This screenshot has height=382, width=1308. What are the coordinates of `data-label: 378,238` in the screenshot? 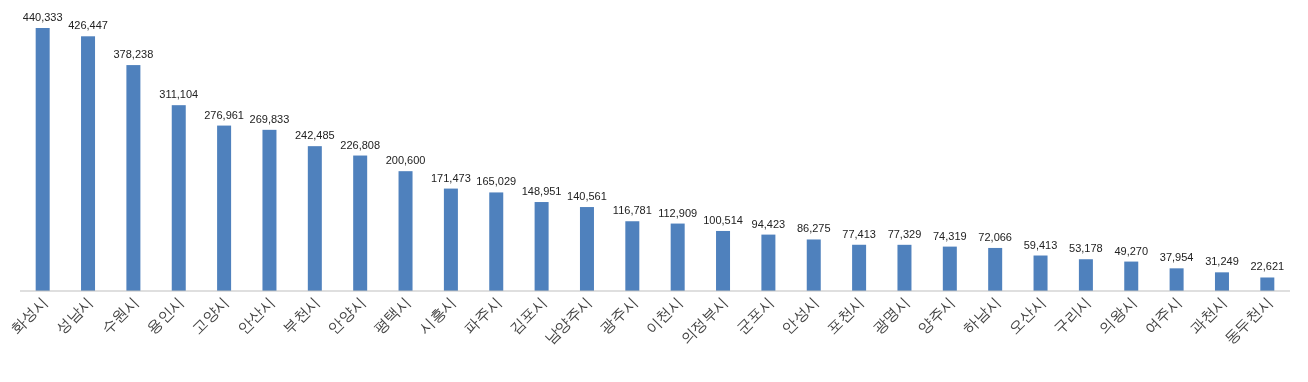 It's located at (133, 54).